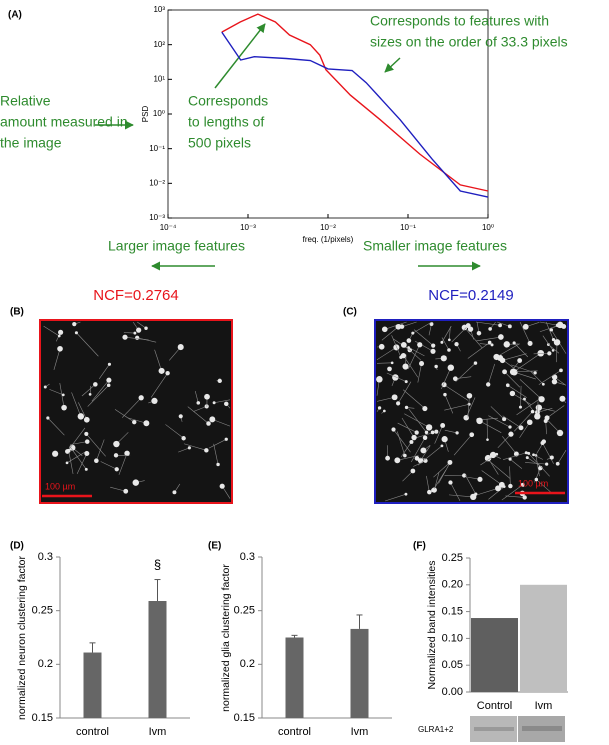 The height and width of the screenshot is (745, 609). Describe the element at coordinates (228, 101) in the screenshot. I see `annotation: Corresponds` at that location.